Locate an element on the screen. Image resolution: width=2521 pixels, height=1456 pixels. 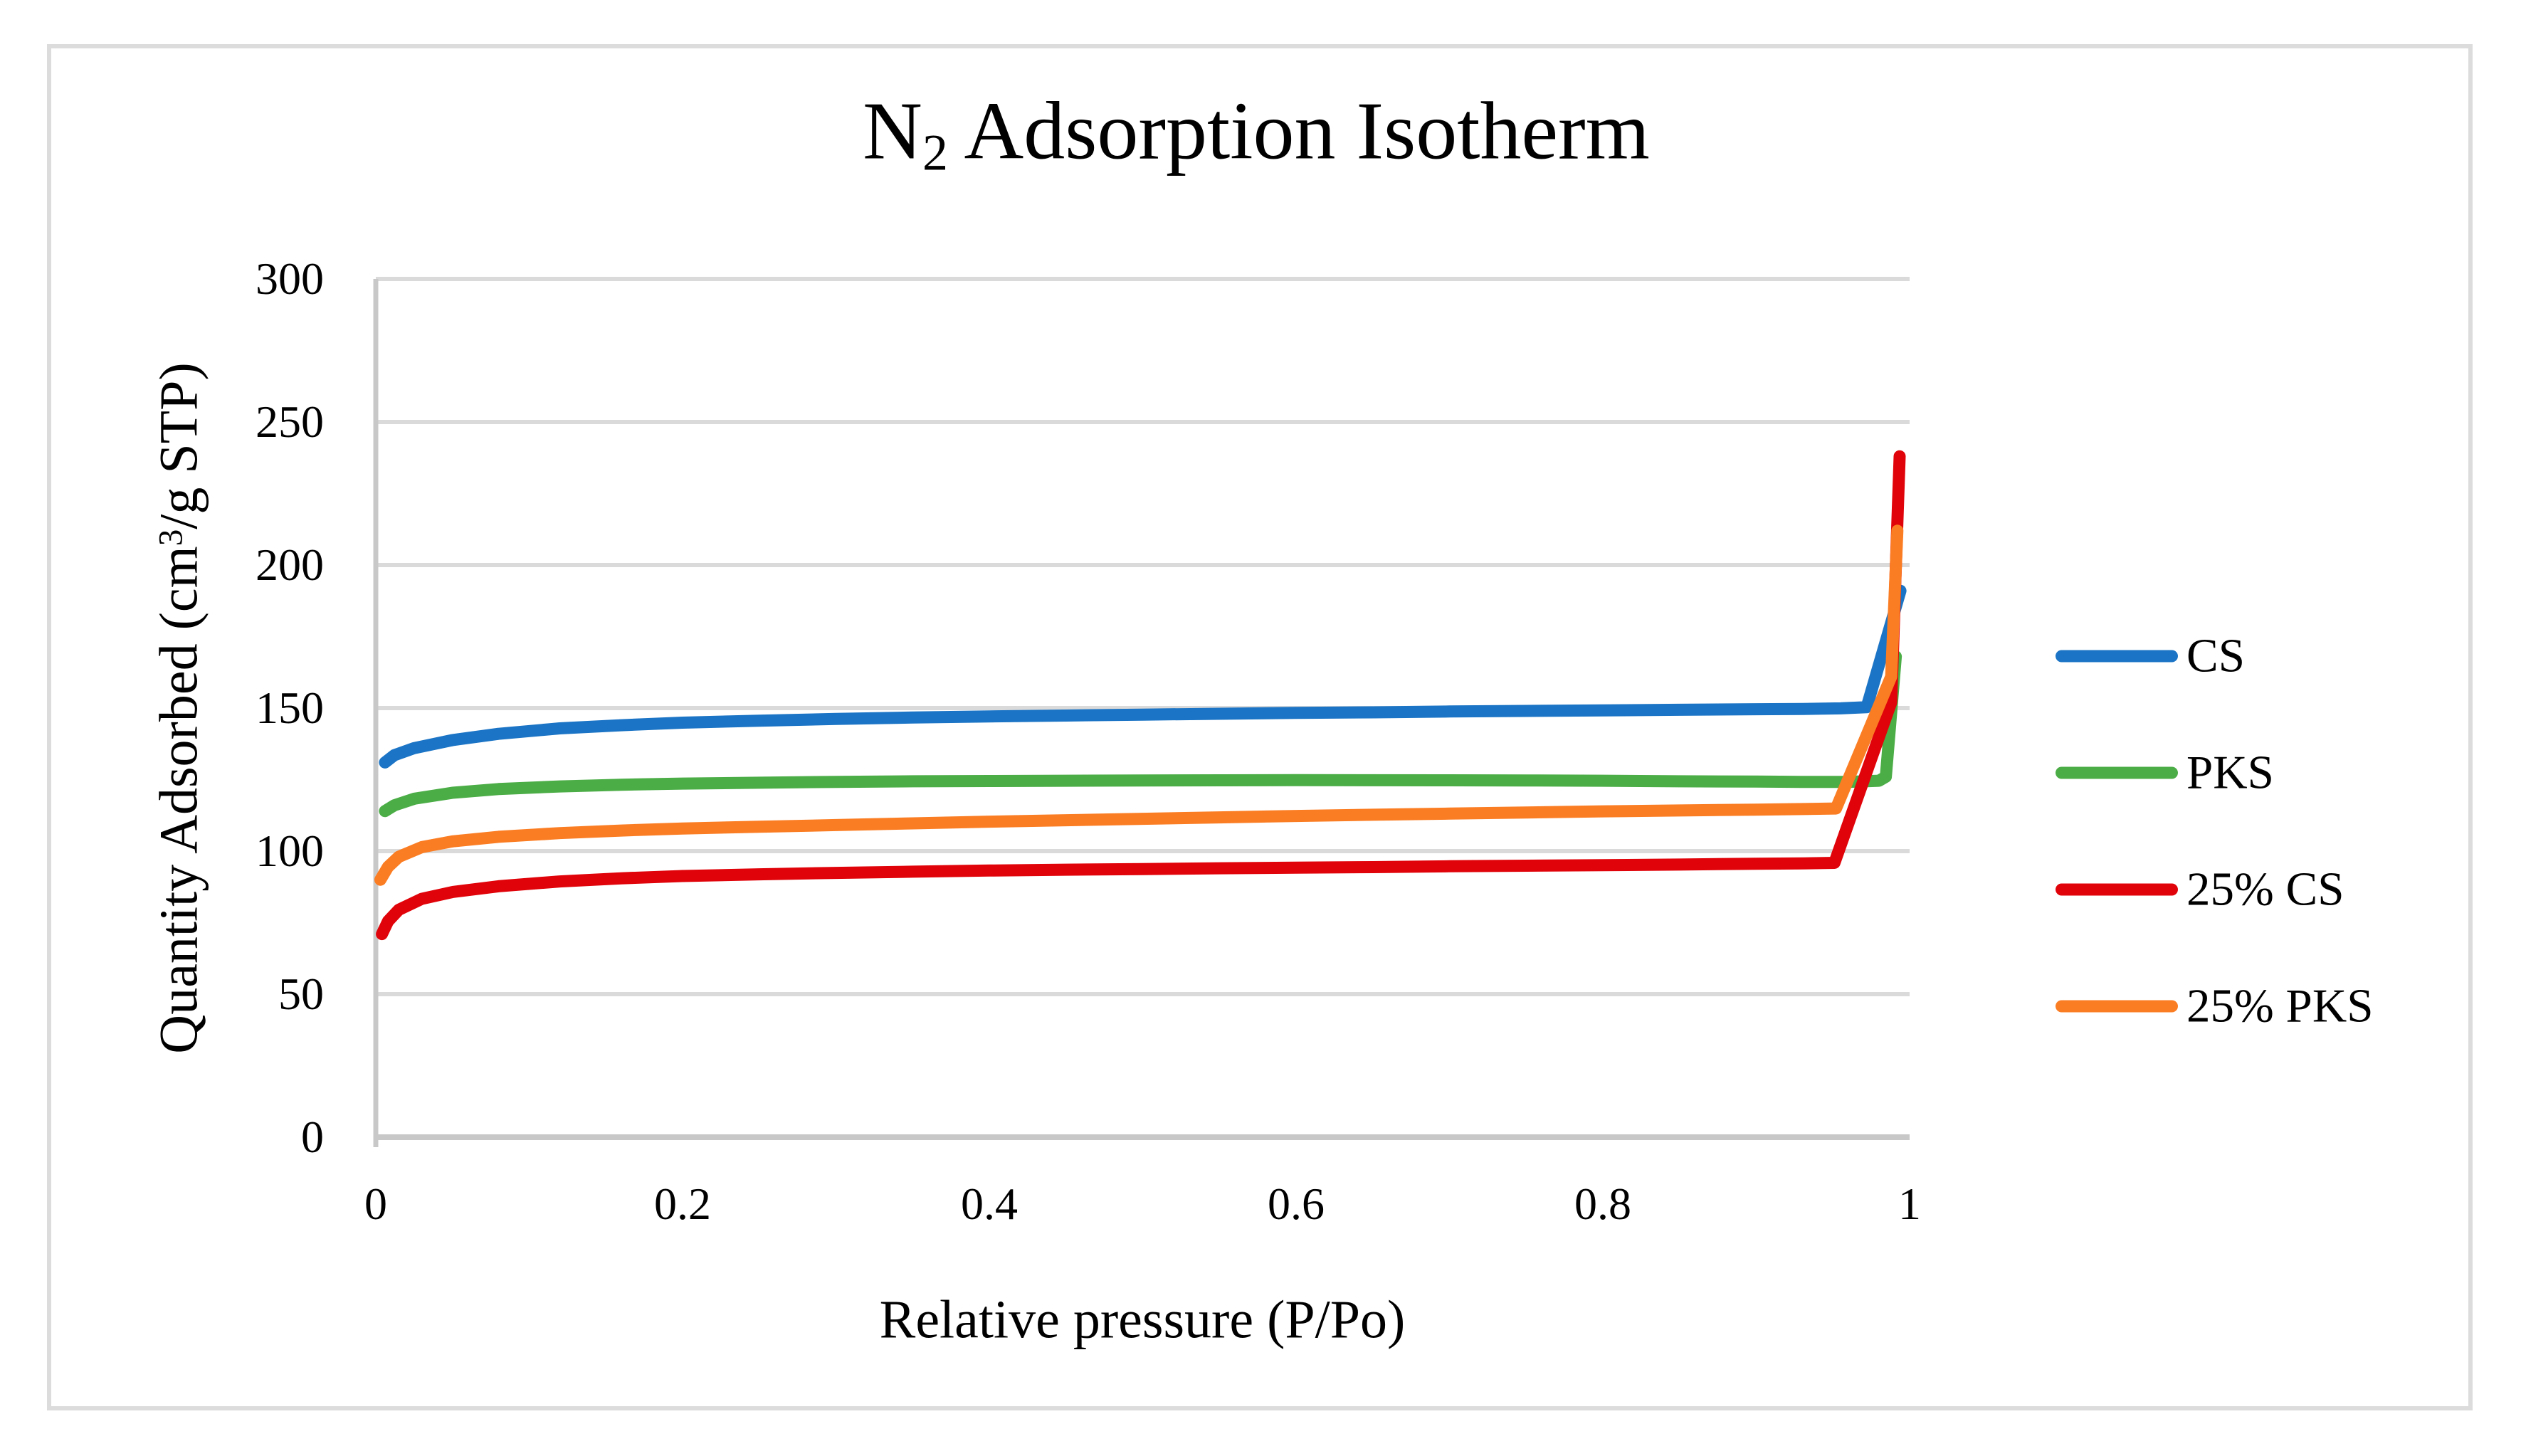
y-tick-label-200: 200 is located at coordinates (290, 564).